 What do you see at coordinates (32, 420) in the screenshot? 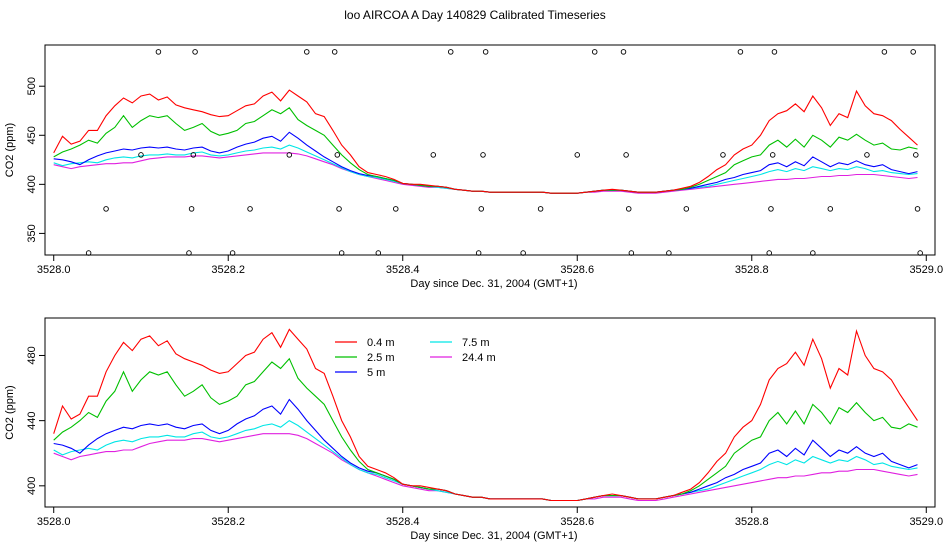
I see `y-tick-label: 440` at bounding box center [32, 420].